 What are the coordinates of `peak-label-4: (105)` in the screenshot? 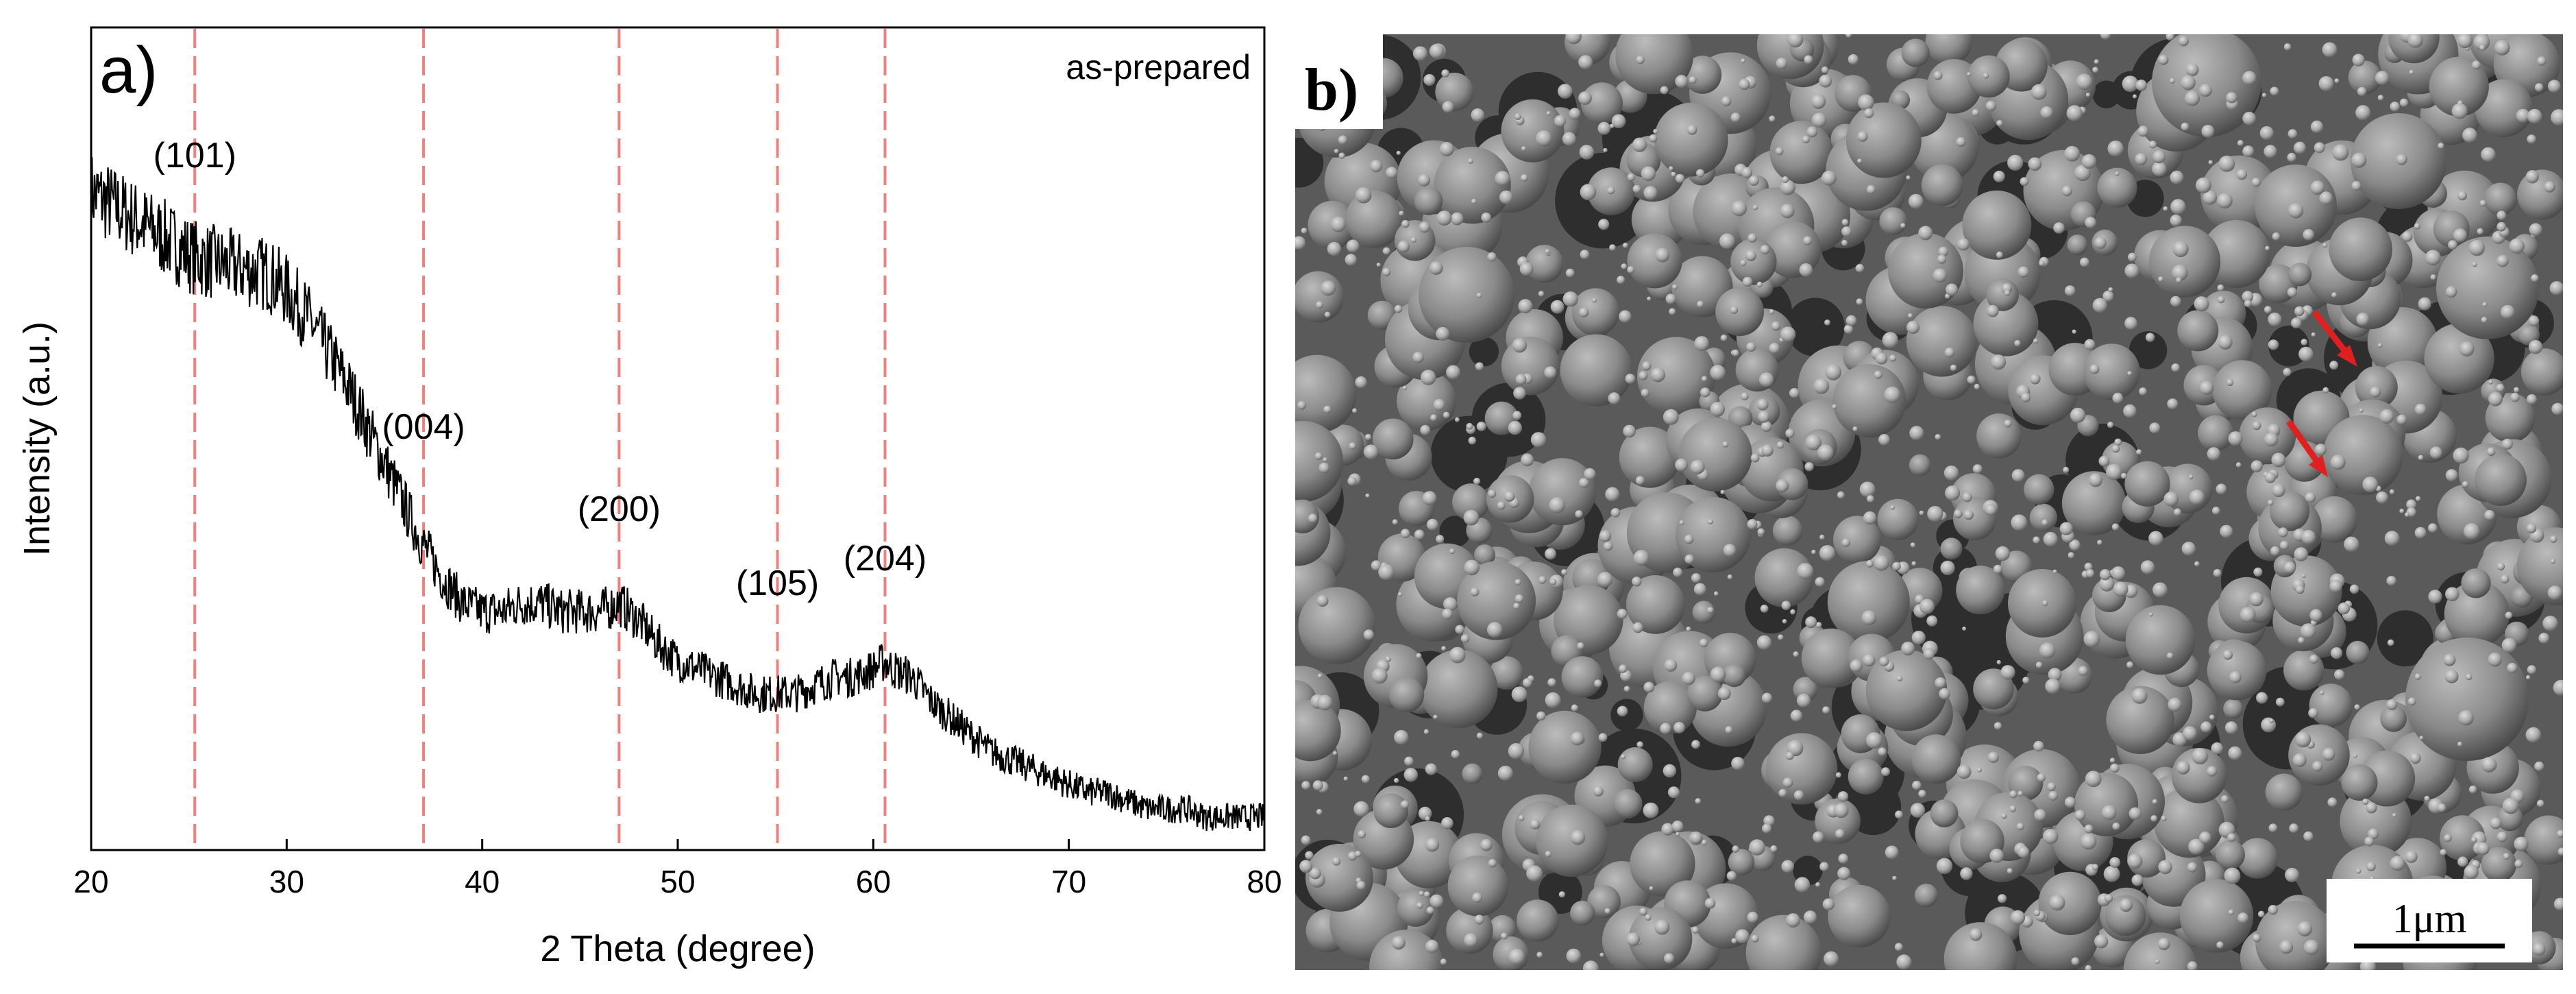 It's located at (778, 583).